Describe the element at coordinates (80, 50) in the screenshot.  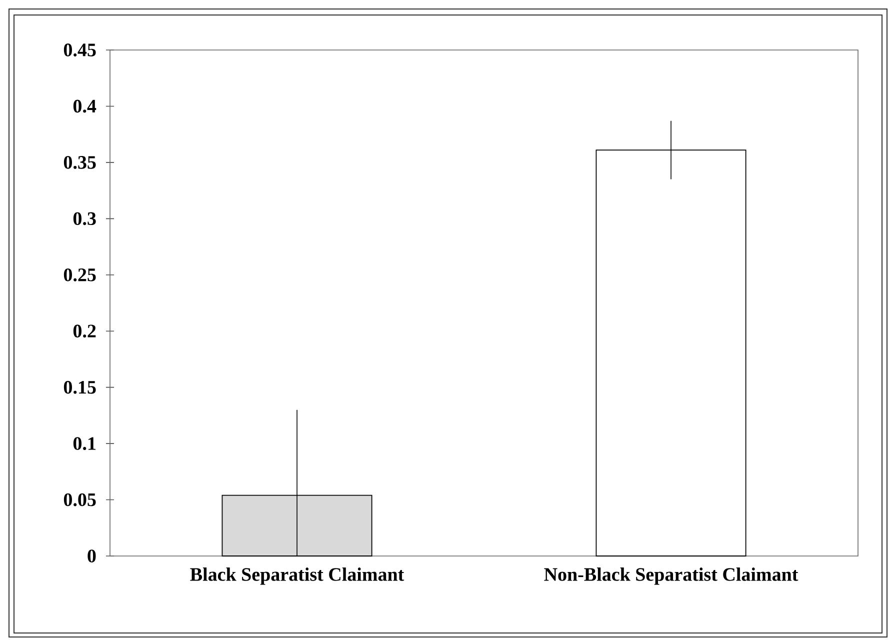
I see `y-tick-label: 0.45` at that location.